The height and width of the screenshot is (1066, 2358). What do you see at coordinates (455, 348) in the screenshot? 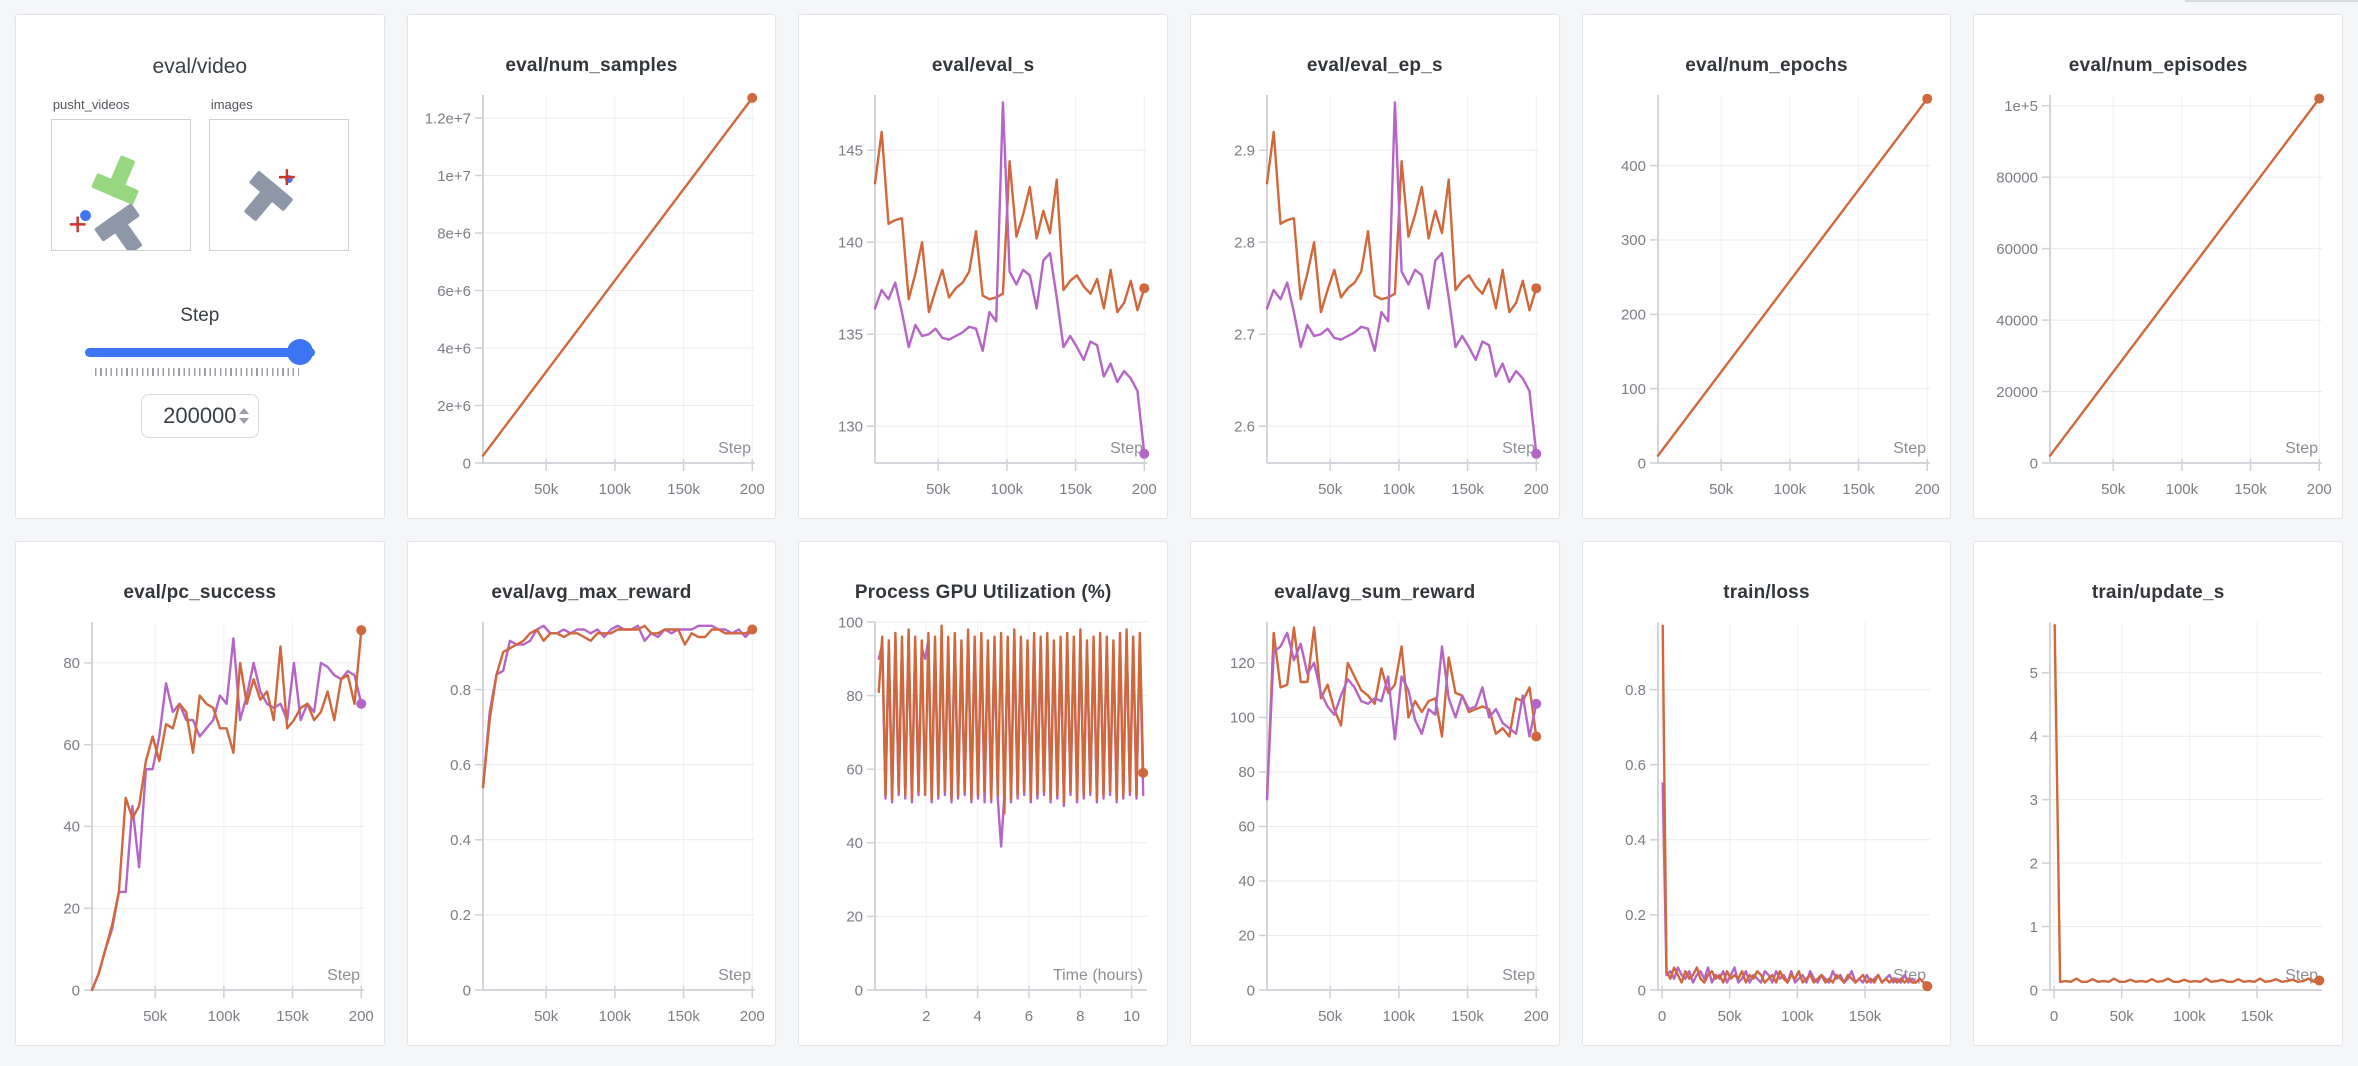
I see `svg-text: 4e+6` at bounding box center [455, 348].